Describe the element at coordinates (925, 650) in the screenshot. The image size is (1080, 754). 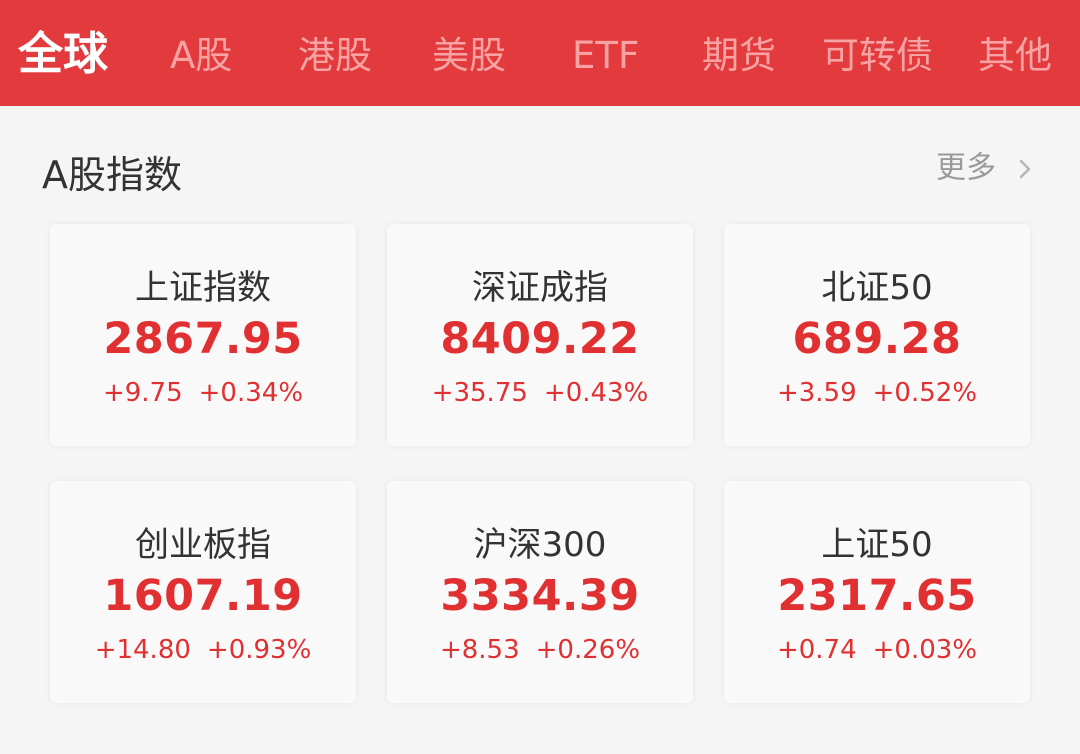
I see `index-change-pct: +0.03%` at that location.